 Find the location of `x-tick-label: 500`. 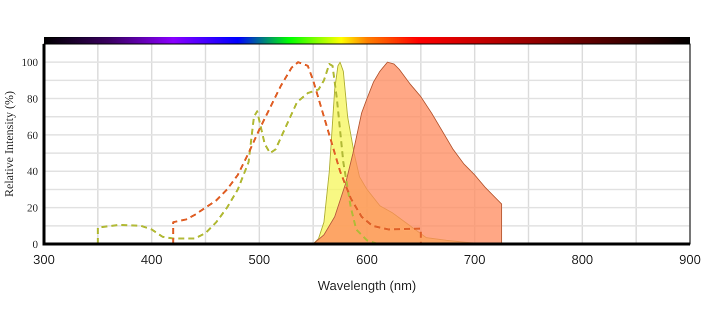

x-tick-label: 500 is located at coordinates (259, 259).